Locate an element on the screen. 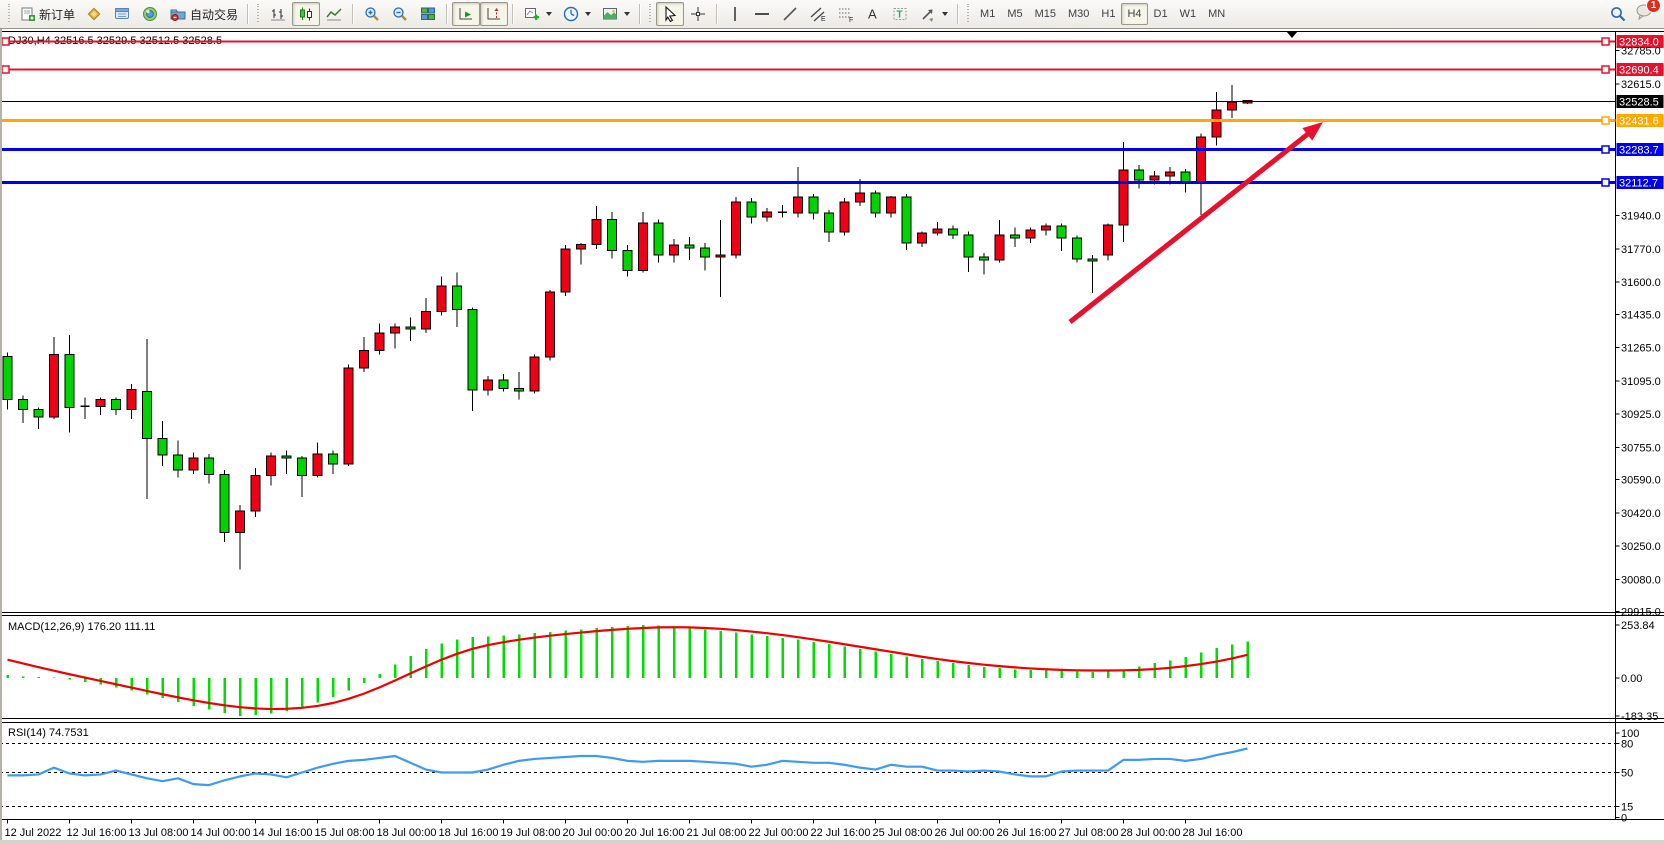 Image resolution: width=1664 pixels, height=844 pixels. chart-shift-icon is located at coordinates (494, 14).